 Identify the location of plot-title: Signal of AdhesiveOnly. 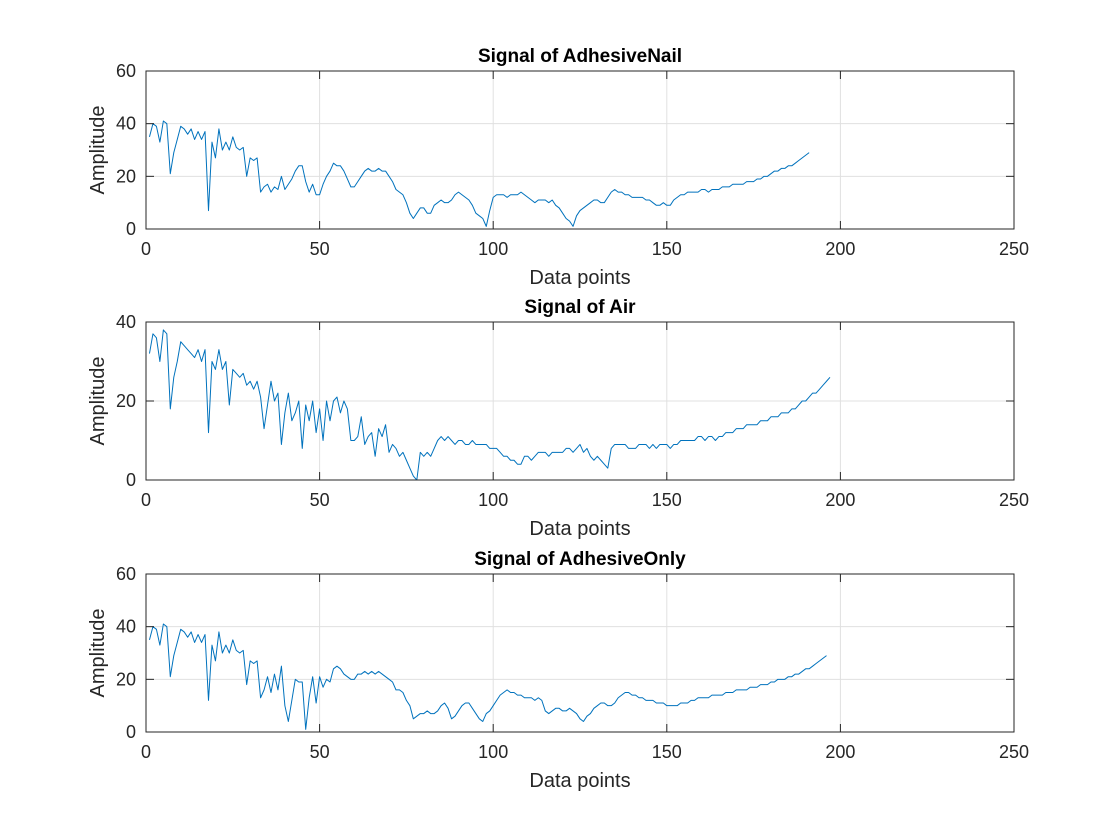
(580, 559).